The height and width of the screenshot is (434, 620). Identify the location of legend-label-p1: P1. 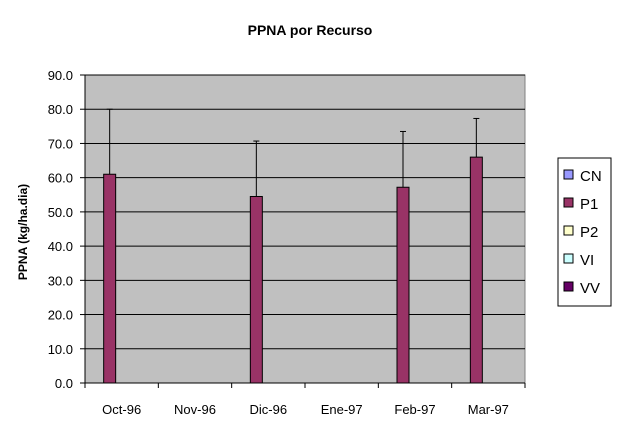
(589, 204).